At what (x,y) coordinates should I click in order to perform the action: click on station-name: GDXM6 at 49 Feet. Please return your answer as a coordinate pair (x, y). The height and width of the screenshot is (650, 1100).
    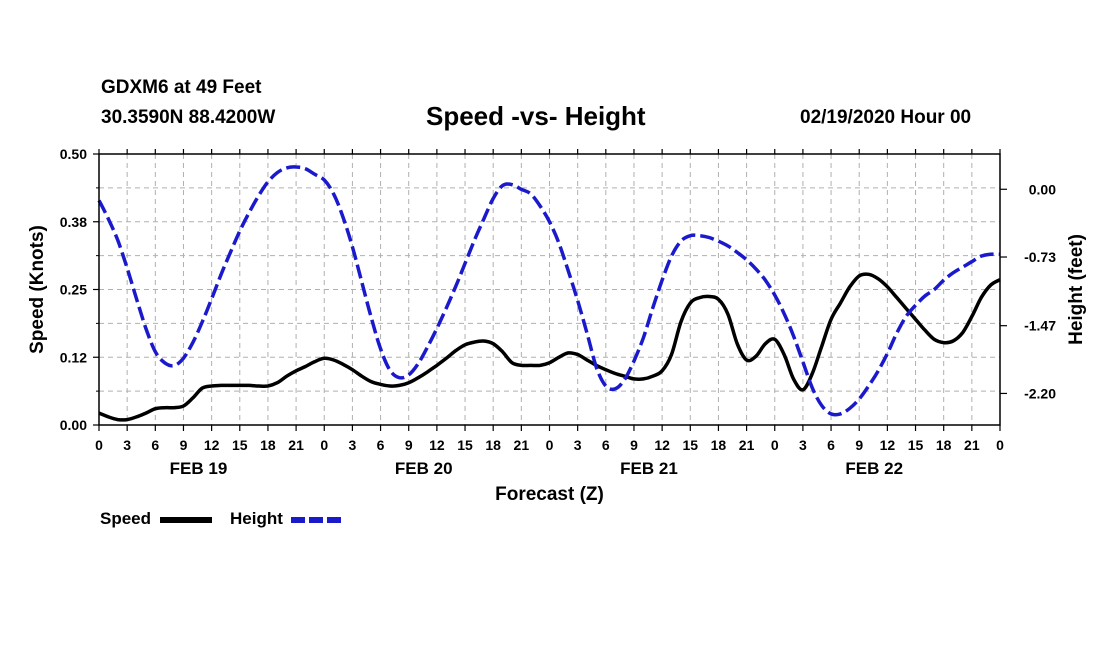
    Looking at the image, I should click on (181, 87).